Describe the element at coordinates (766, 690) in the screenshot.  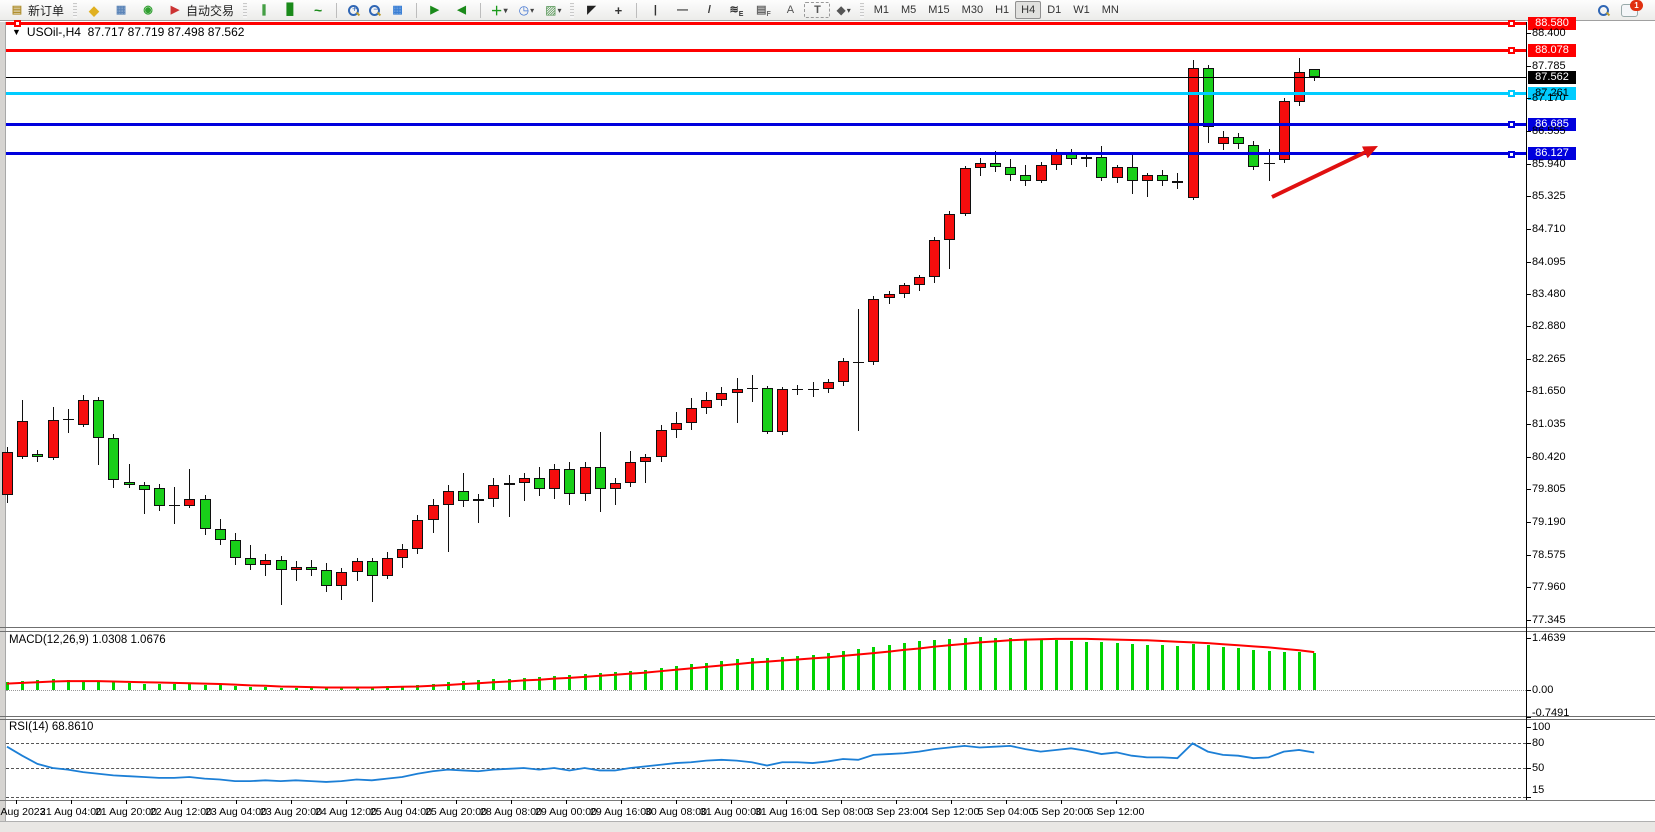
I see `macd-zero-line` at that location.